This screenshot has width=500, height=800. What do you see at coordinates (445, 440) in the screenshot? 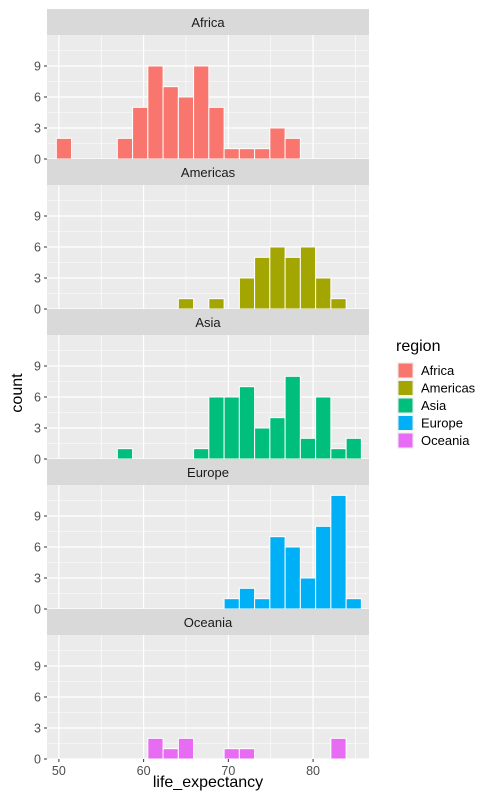
I see `legend-label: Oceania` at bounding box center [445, 440].